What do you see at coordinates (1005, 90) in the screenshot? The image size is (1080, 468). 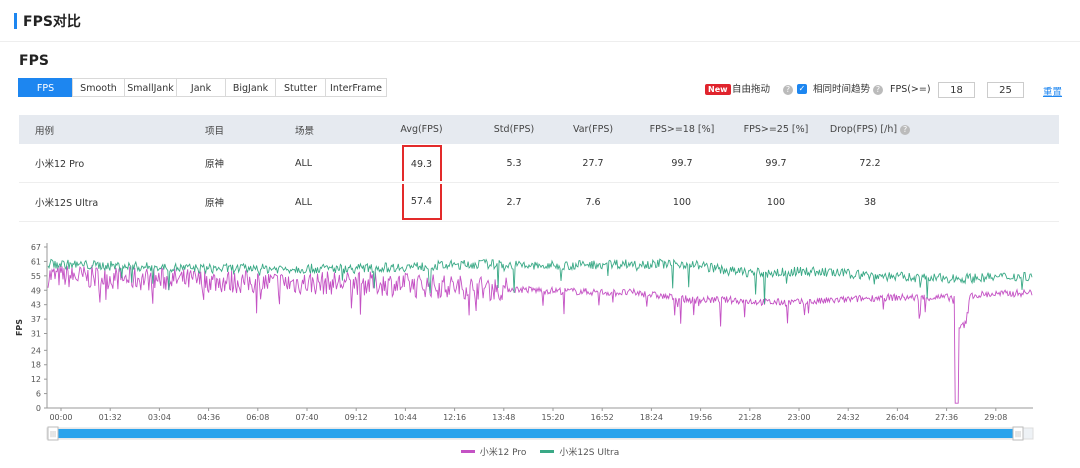 I see `threshold-25-input: 25` at bounding box center [1005, 90].